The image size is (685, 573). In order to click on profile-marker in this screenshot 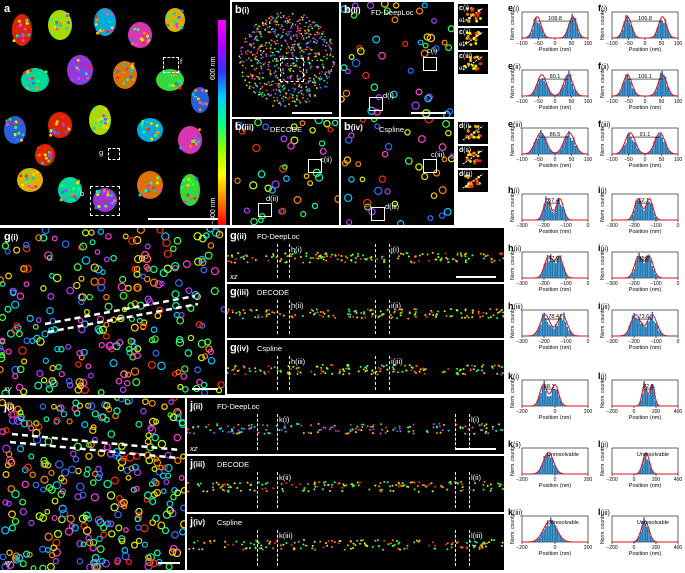, I will do `click(257, 432)`.